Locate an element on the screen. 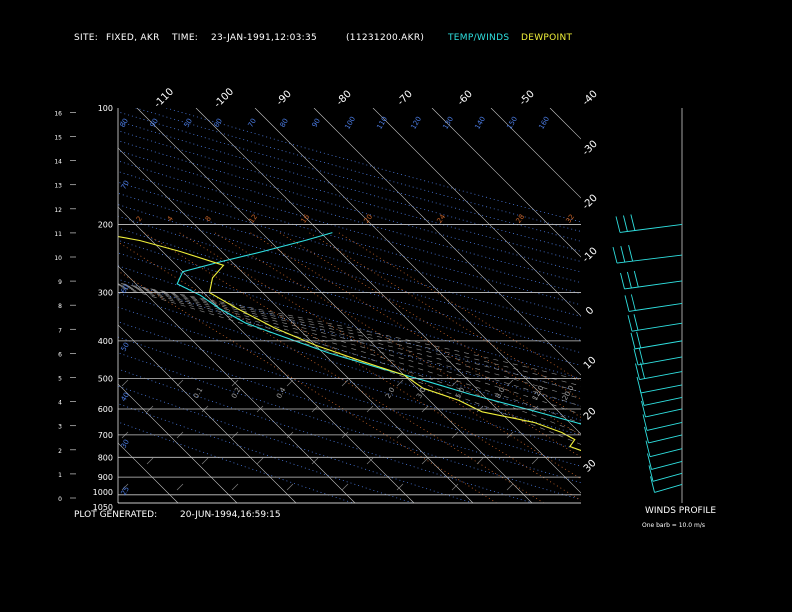 This screenshot has width=792, height=612. pressure-label: 600 is located at coordinates (105, 409).